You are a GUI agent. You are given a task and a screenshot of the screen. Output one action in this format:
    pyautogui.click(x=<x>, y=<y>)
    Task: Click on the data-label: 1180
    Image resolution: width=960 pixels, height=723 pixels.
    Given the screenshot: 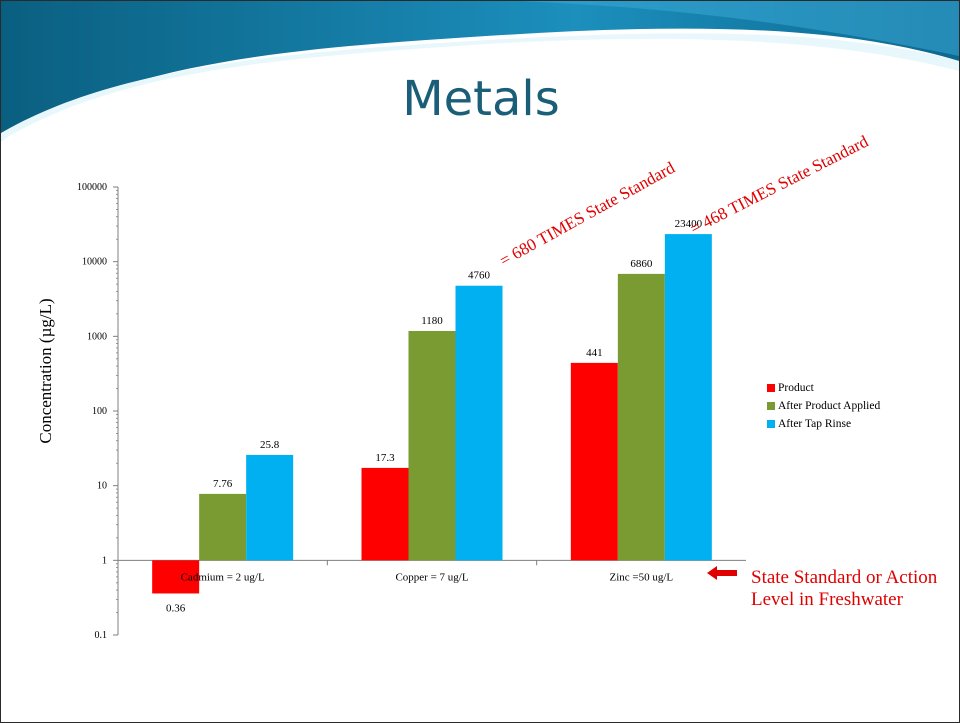 What is the action you would take?
    pyautogui.click(x=432, y=321)
    